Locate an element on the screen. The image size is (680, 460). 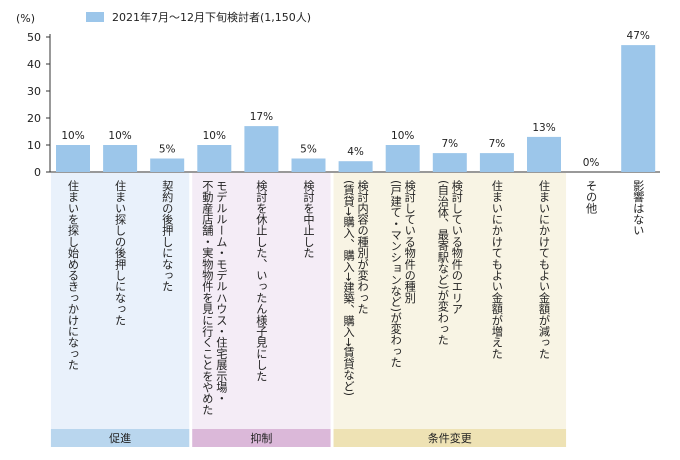
category-label: 検討を中止した is located at coordinates (308, 219).